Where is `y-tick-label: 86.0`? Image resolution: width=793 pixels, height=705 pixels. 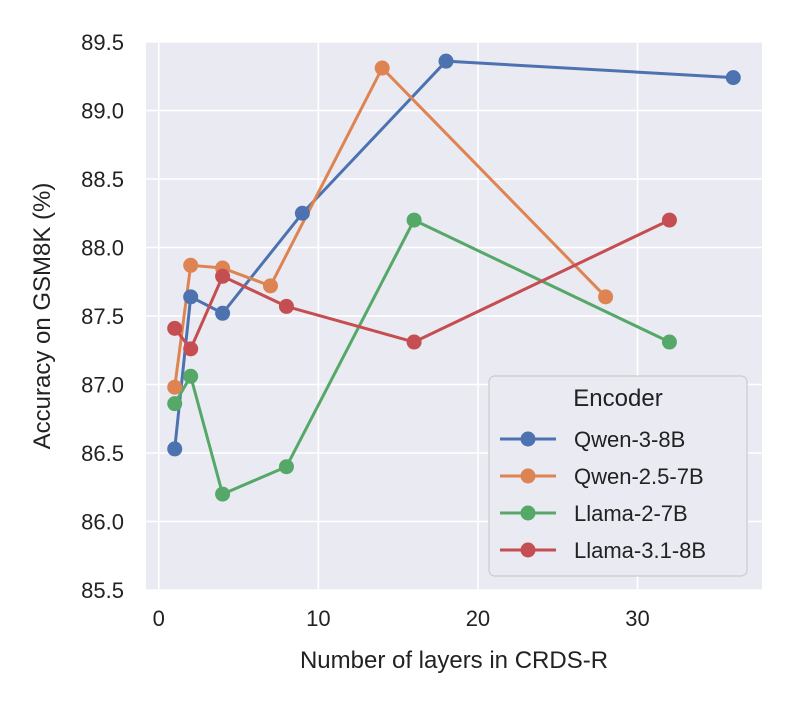
y-tick-label: 86.0 is located at coordinates (102, 522).